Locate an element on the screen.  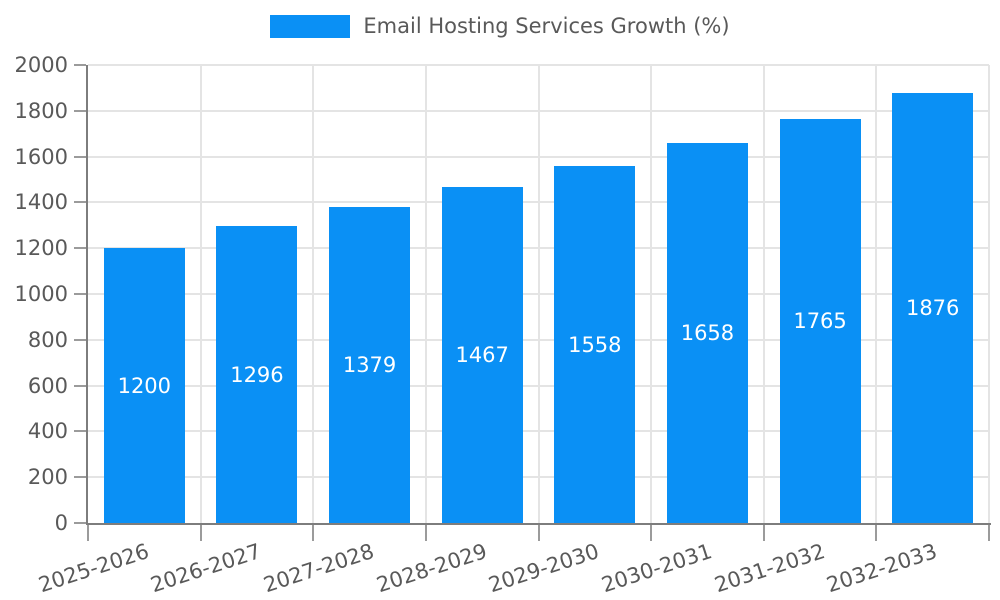
bar: 1558 is located at coordinates (595, 344).